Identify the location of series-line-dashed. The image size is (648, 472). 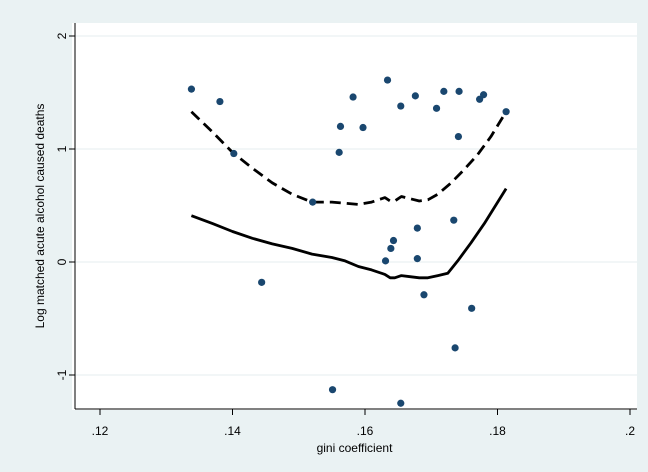
(349, 158).